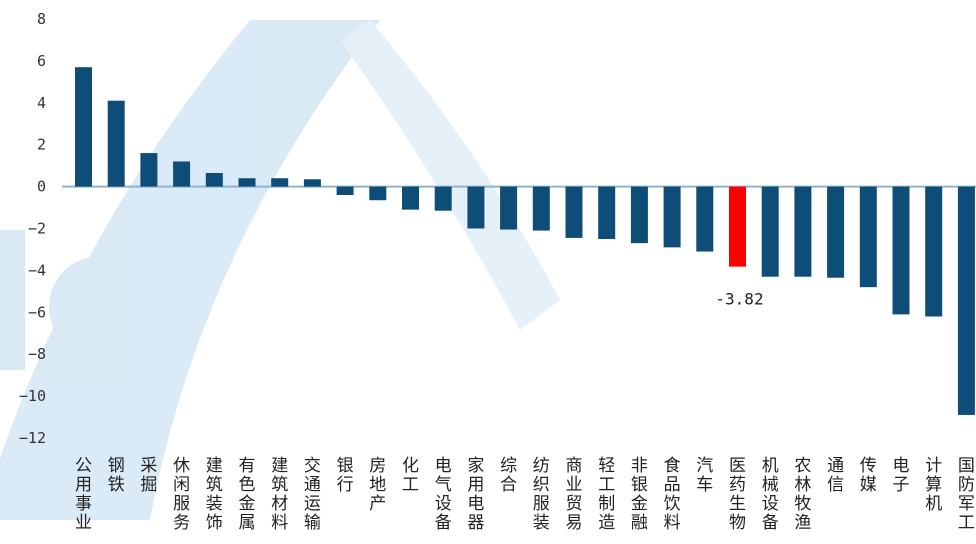 The width and height of the screenshot is (976, 544). Describe the element at coordinates (606, 494) in the screenshot. I see `category-label: 轻工制造` at that location.